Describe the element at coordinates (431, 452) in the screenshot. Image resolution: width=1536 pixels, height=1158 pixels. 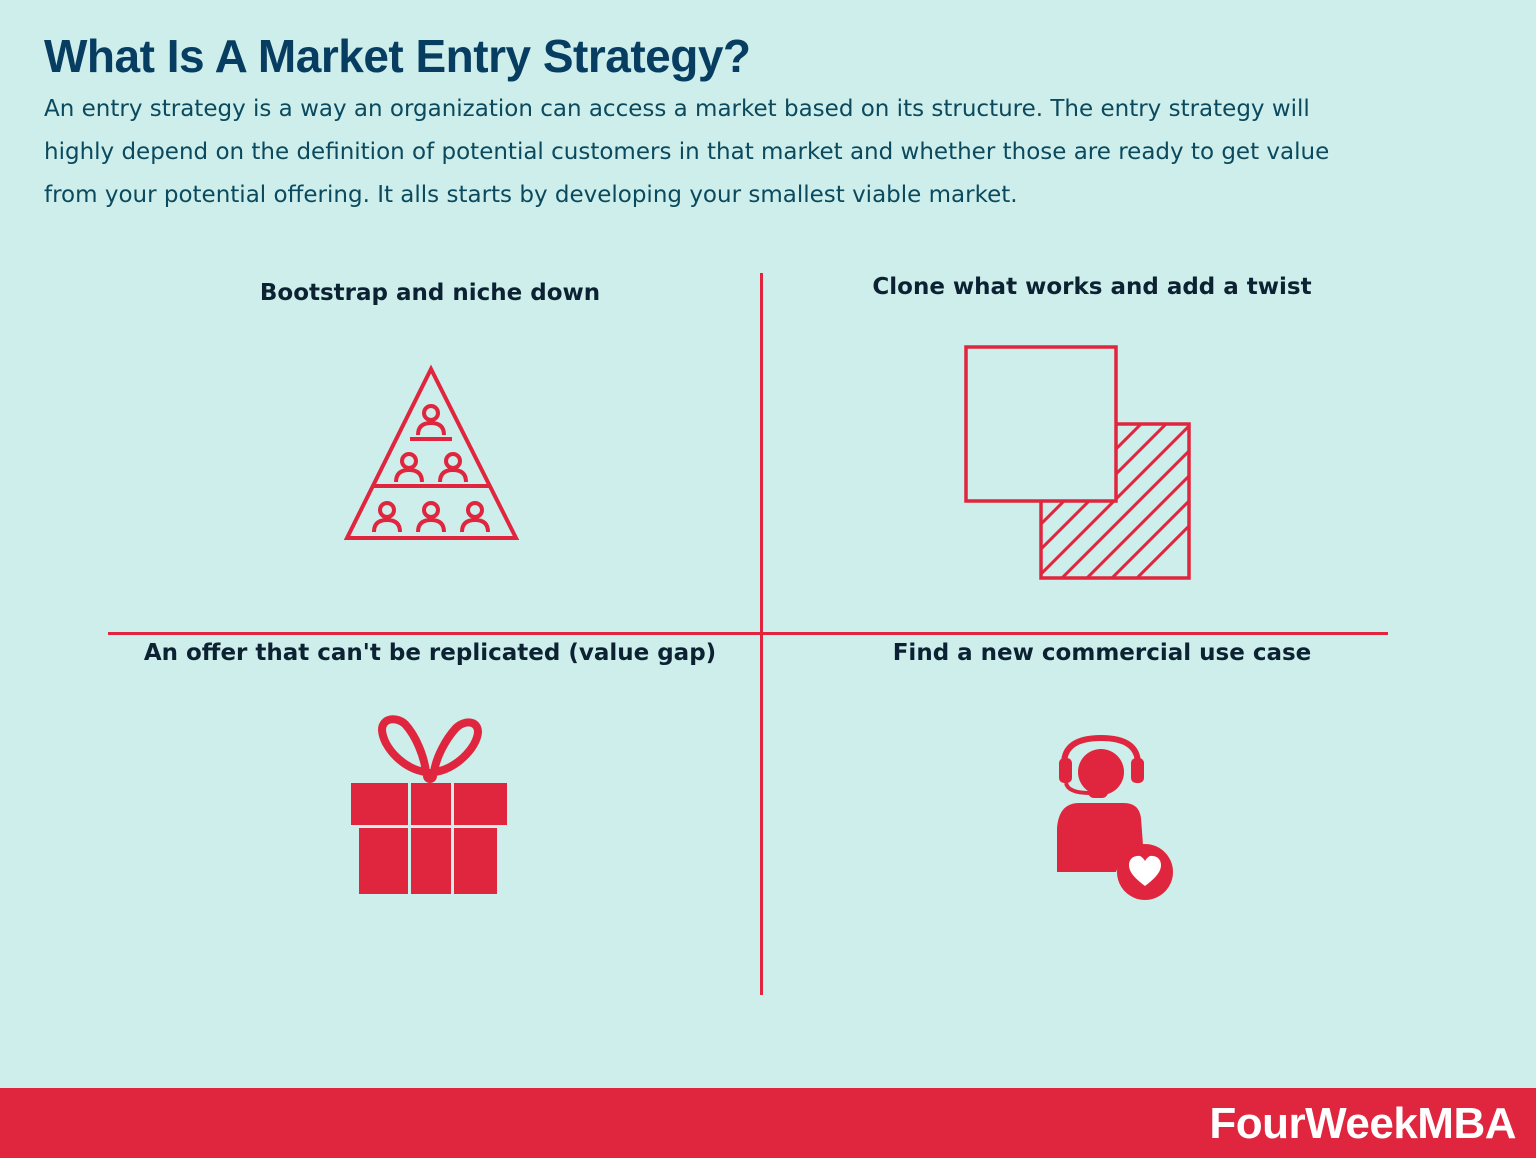
I see `people-pyramid-icon` at that location.